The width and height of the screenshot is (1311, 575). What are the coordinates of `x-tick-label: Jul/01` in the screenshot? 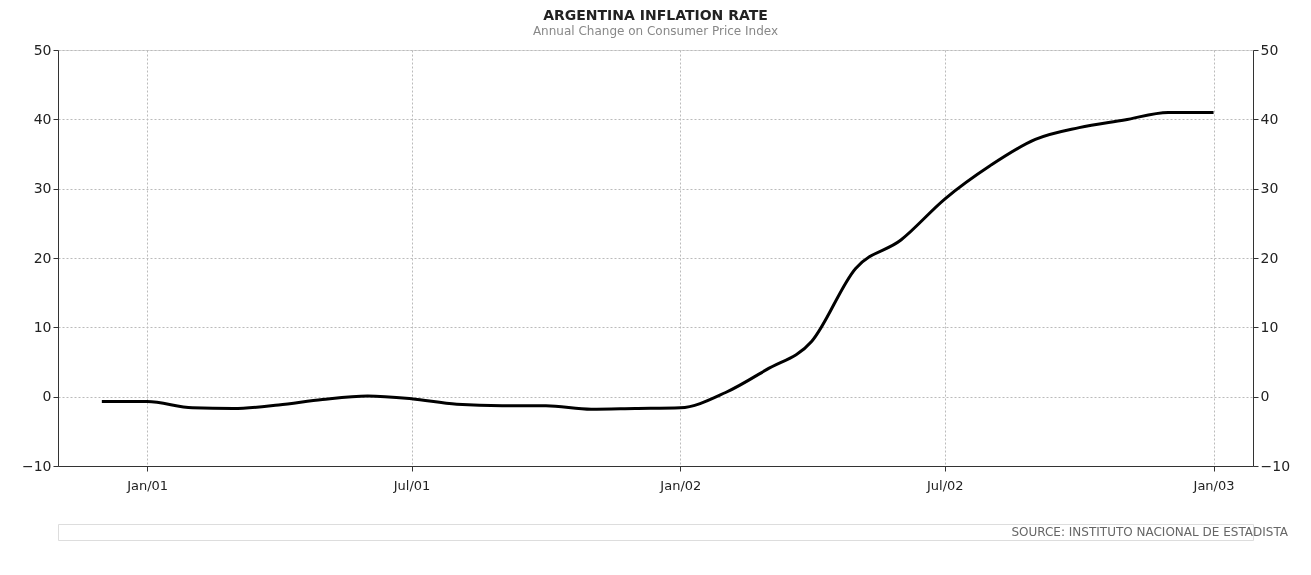 It's located at (411, 485).